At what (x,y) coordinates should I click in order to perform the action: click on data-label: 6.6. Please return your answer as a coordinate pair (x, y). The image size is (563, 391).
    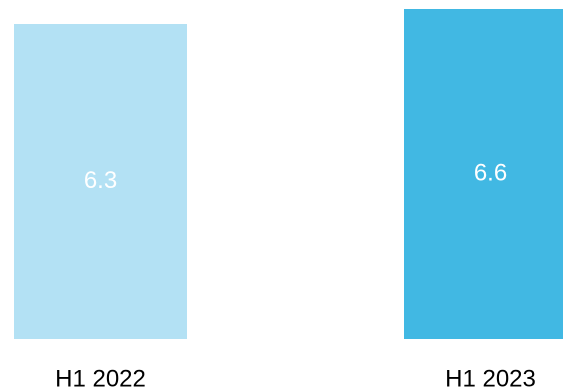
    Looking at the image, I should click on (490, 172).